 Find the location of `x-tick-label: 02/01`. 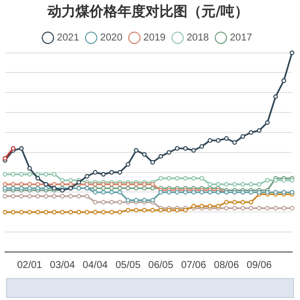

x-tick-label: 02/01 is located at coordinates (30, 265).